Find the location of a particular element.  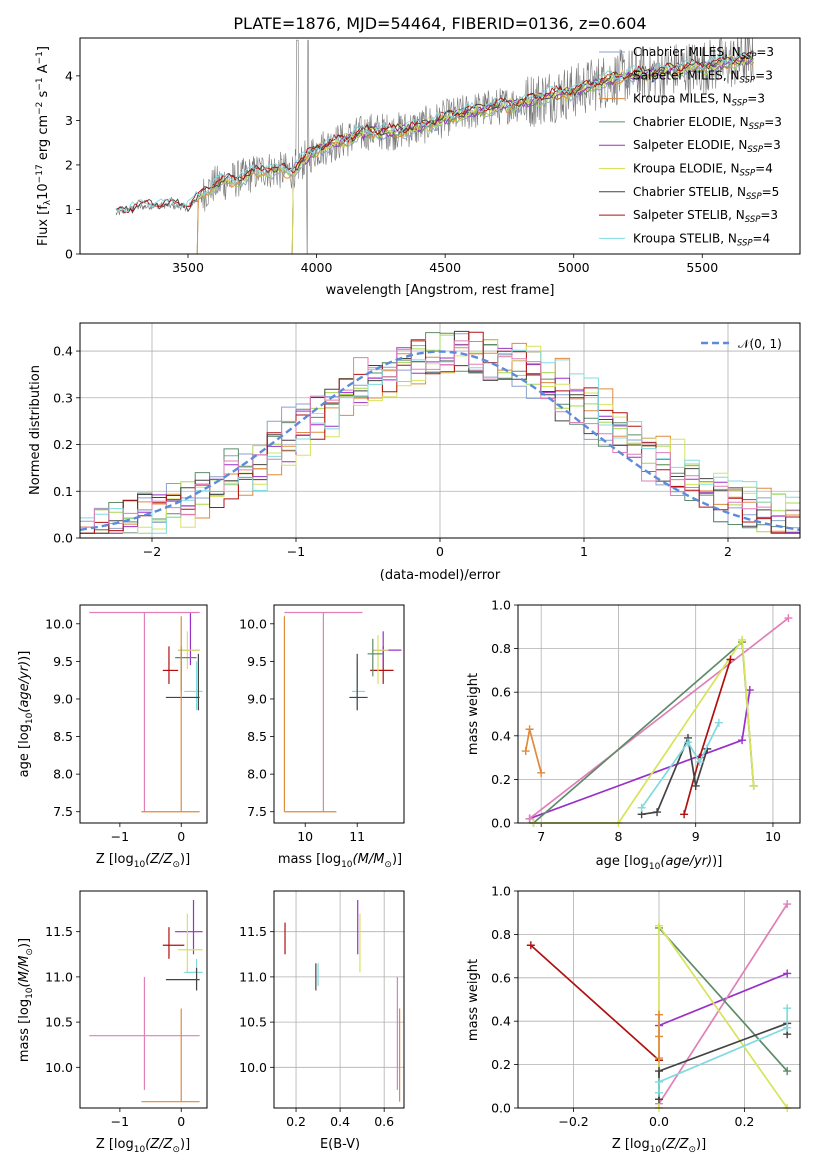

y-label-part: (M/M is located at coordinates (24, 972).